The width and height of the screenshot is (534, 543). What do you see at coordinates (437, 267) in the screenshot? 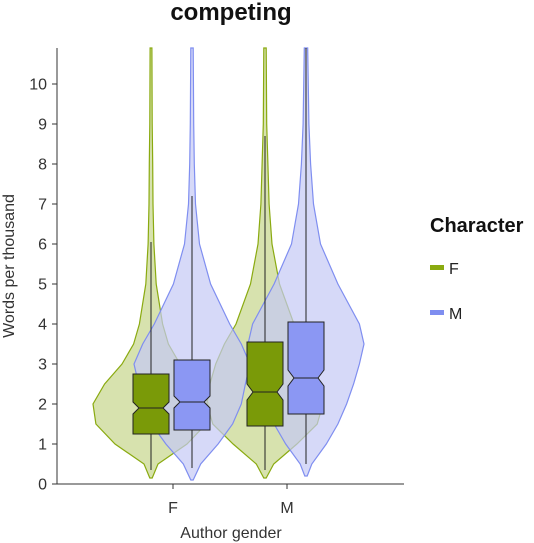
I see `legend-swatch-f` at bounding box center [437, 267].